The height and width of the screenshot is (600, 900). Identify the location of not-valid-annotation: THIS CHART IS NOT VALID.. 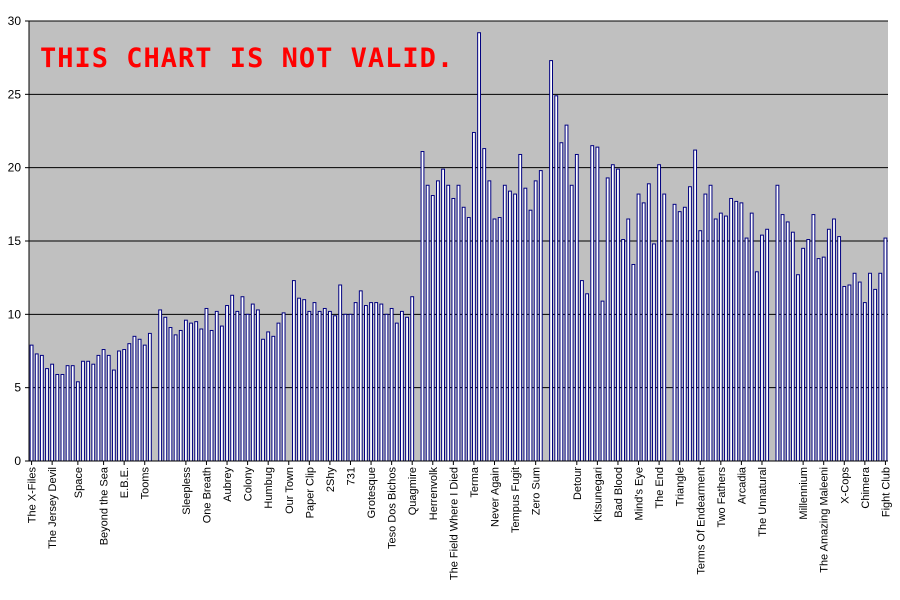
(247, 58).